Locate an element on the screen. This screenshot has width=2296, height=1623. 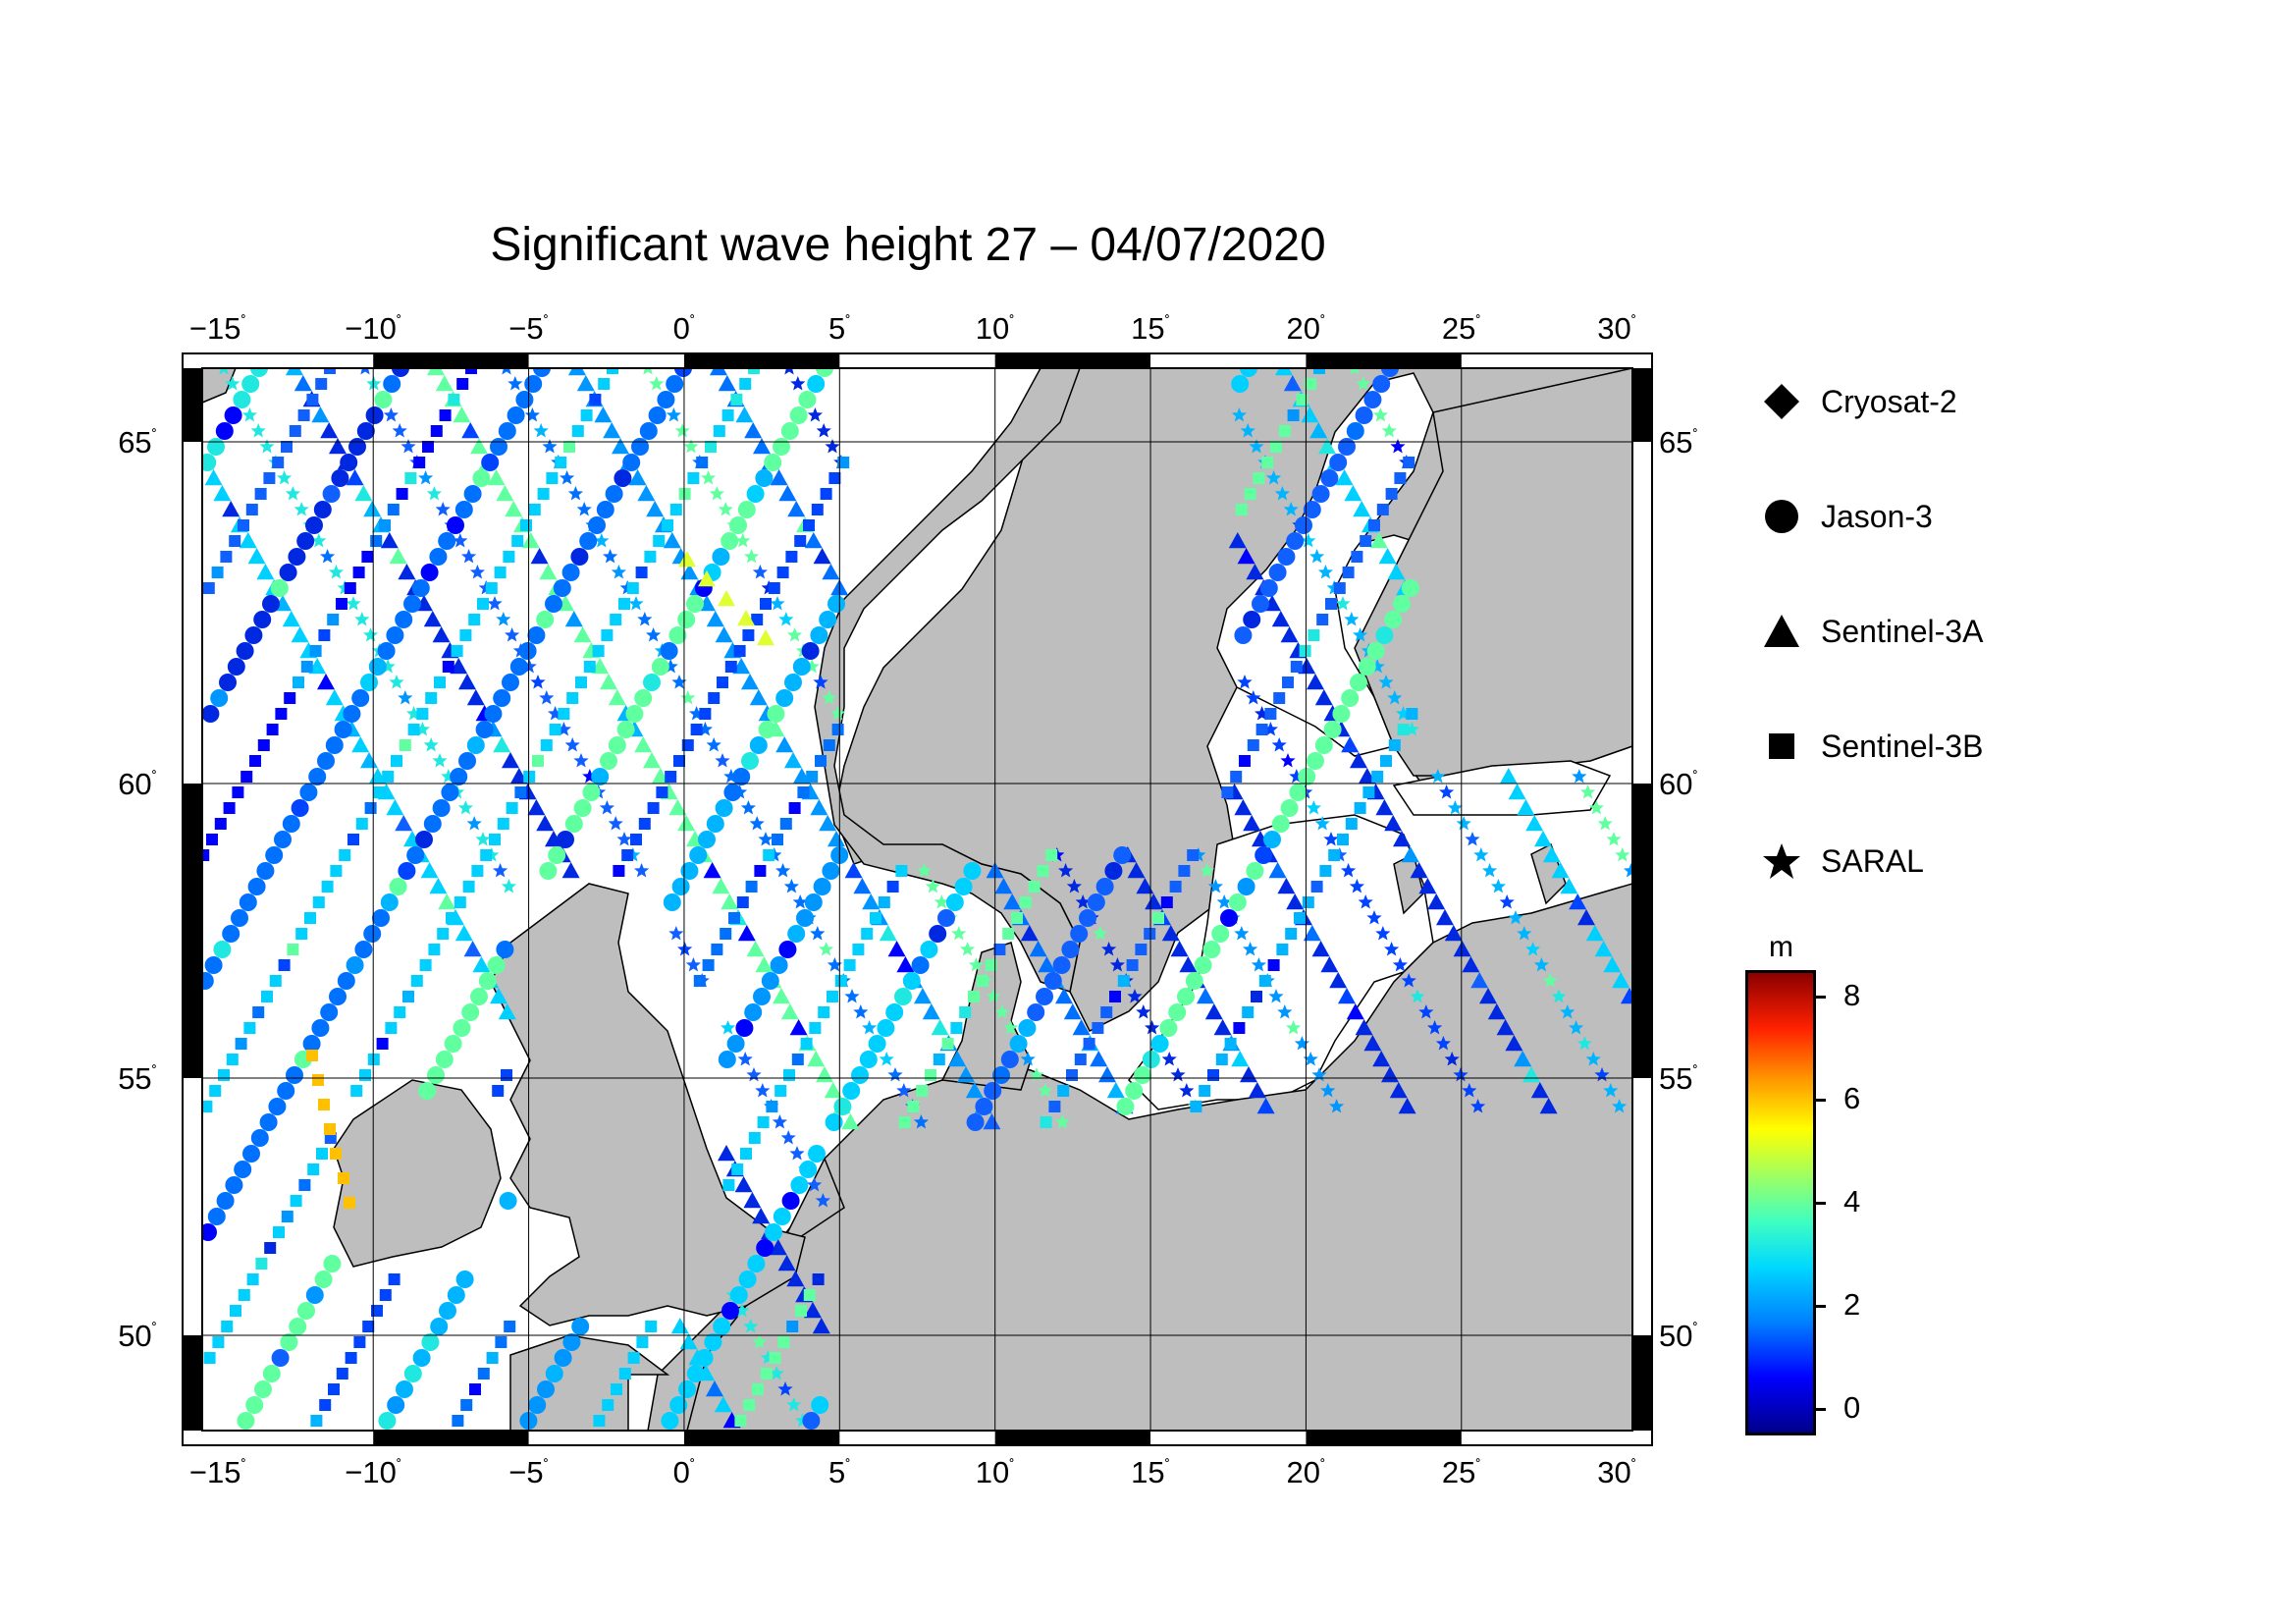
land-faroe-area is located at coordinates (219, 386).